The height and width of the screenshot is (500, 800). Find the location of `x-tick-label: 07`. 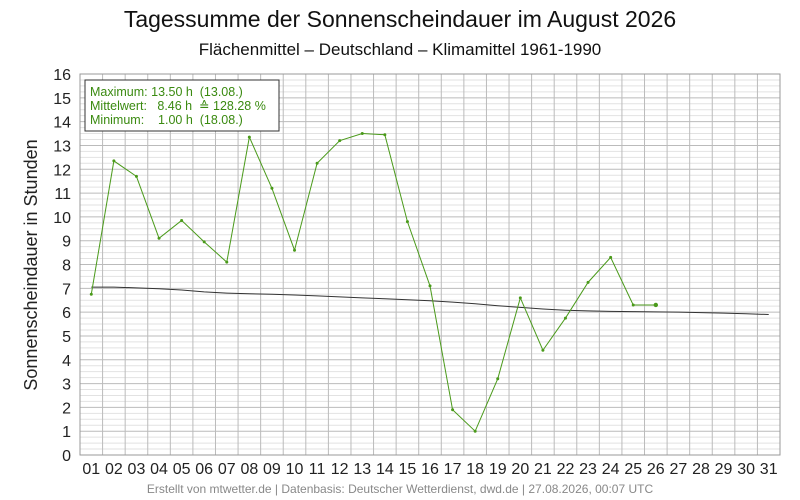

x-tick-label: 07 is located at coordinates (227, 469).